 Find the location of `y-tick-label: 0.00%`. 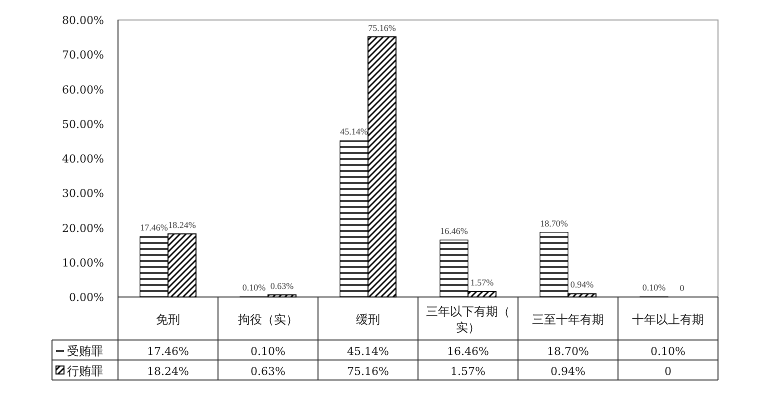

y-tick-label: 0.00% is located at coordinates (86, 297).